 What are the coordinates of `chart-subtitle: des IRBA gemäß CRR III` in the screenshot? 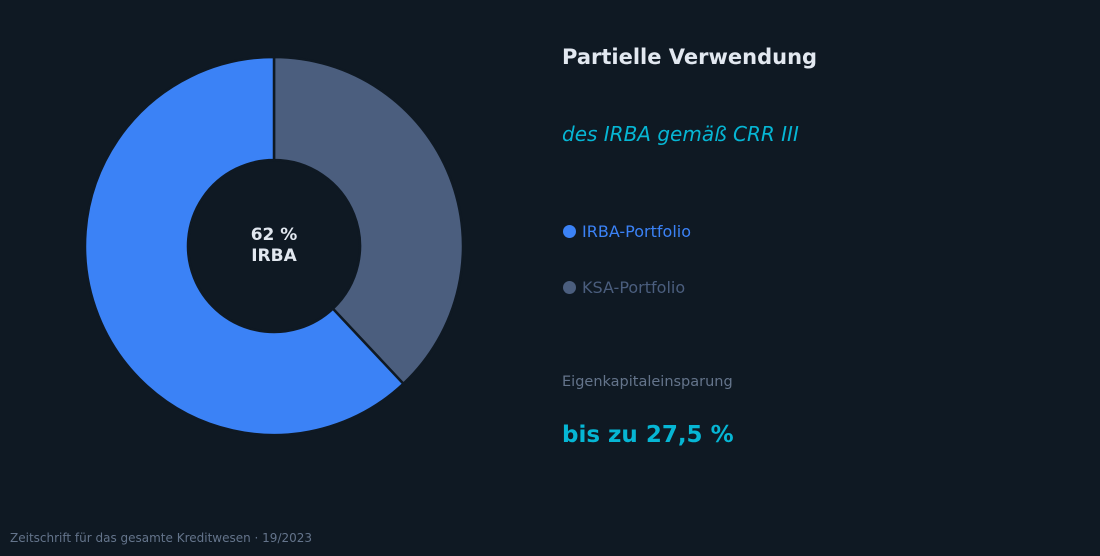 It's located at (680, 134).